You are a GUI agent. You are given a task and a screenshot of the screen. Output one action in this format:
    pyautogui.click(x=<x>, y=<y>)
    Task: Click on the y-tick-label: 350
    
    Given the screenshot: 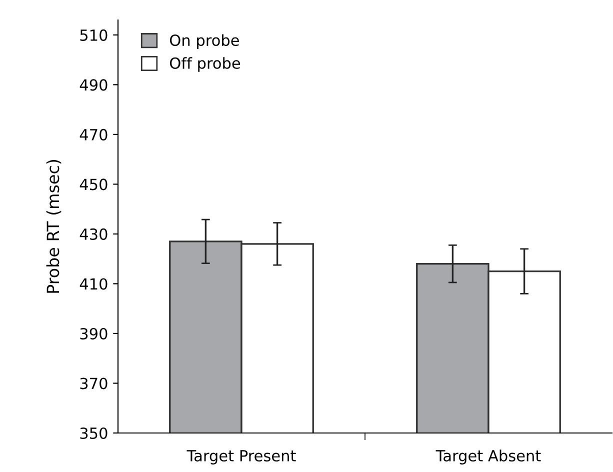 What is the action you would take?
    pyautogui.click(x=94, y=433)
    